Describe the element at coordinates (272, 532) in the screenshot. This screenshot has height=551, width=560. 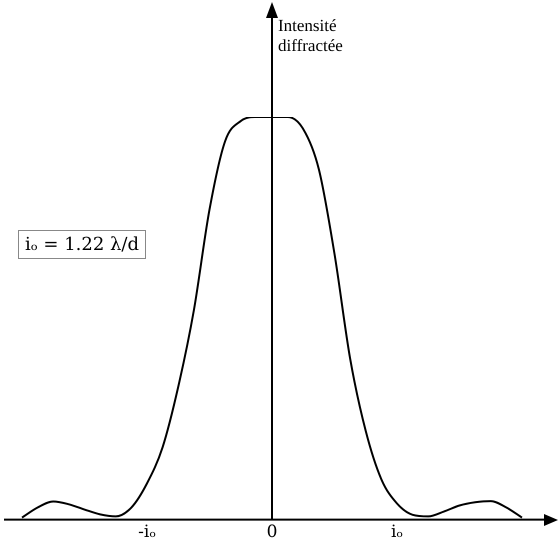
I see `x-tick-label: 0` at that location.